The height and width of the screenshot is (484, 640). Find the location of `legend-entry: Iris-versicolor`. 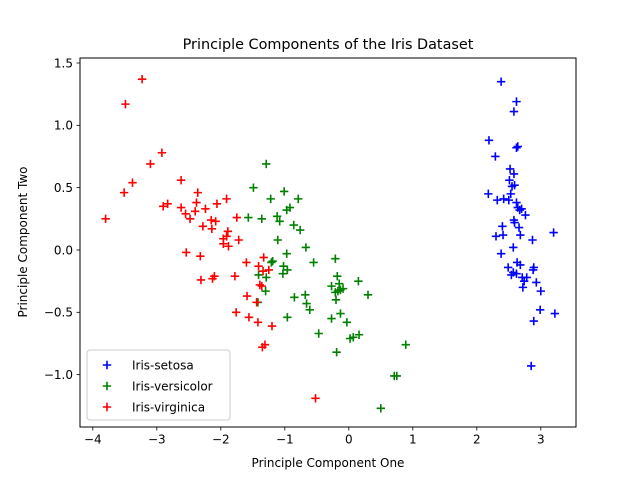

legend-entry: Iris-versicolor is located at coordinates (157, 386).